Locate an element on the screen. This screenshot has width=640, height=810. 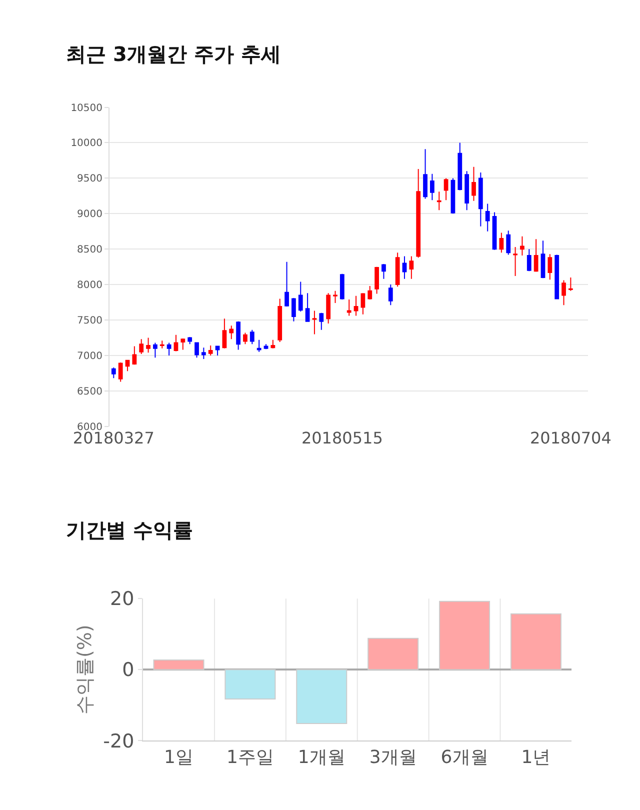
y-tick-label: 9500 is located at coordinates (89, 179).